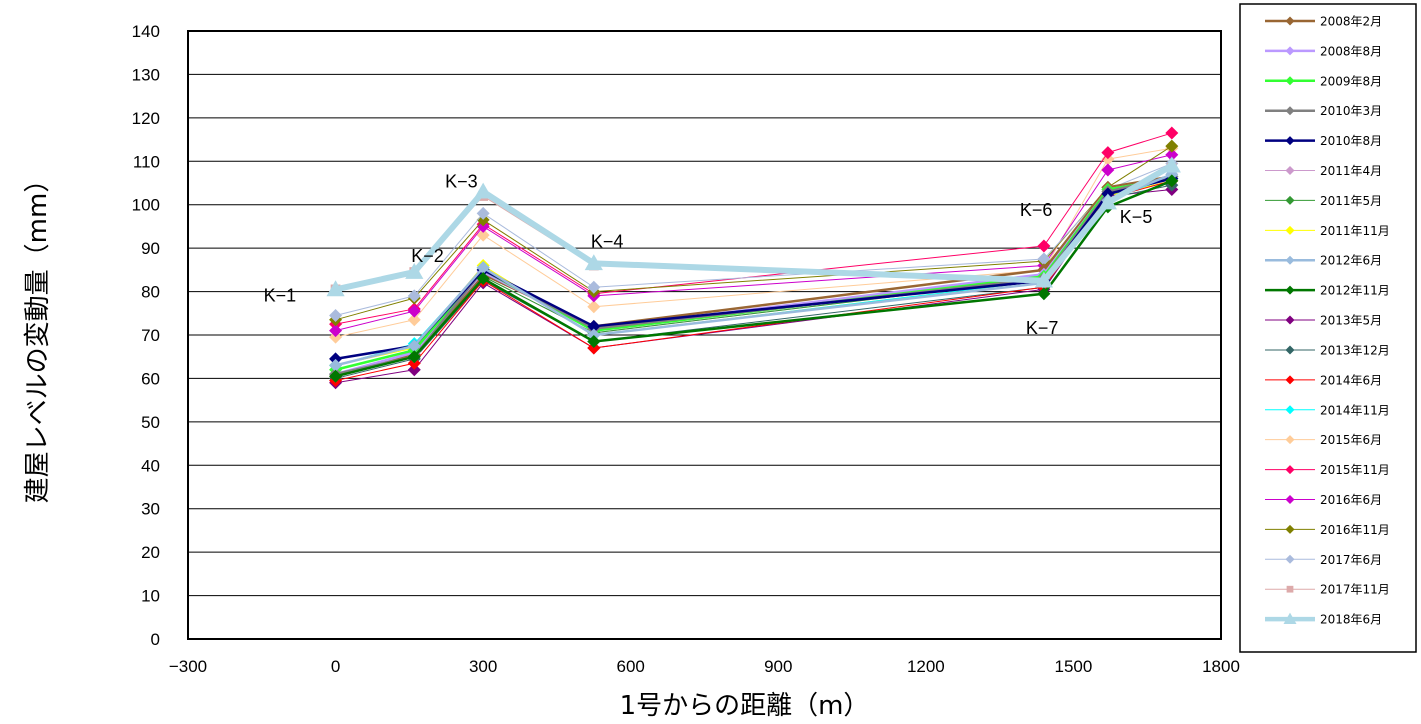 The height and width of the screenshot is (724, 1421). Describe the element at coordinates (146, 31) in the screenshot. I see `y-tick-label: 140` at that location.